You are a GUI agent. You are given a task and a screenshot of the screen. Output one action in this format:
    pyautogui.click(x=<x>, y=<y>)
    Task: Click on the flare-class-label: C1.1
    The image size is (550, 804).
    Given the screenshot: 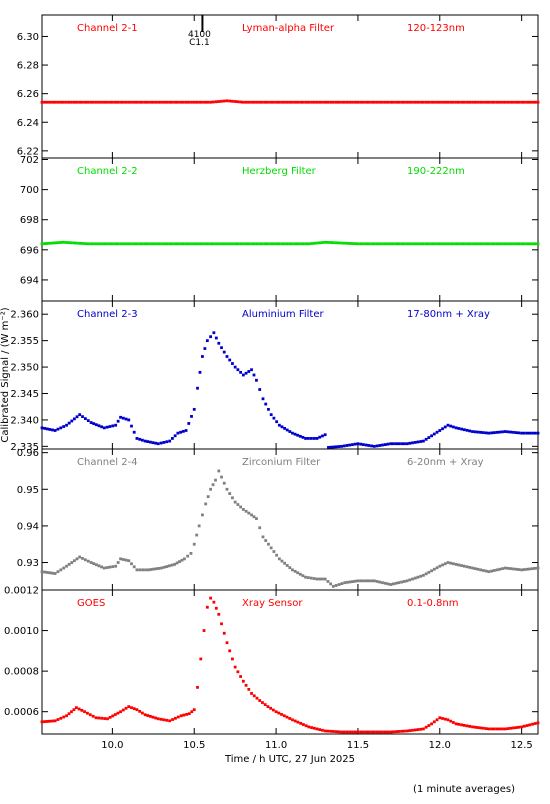 What is the action you would take?
    pyautogui.click(x=199, y=43)
    